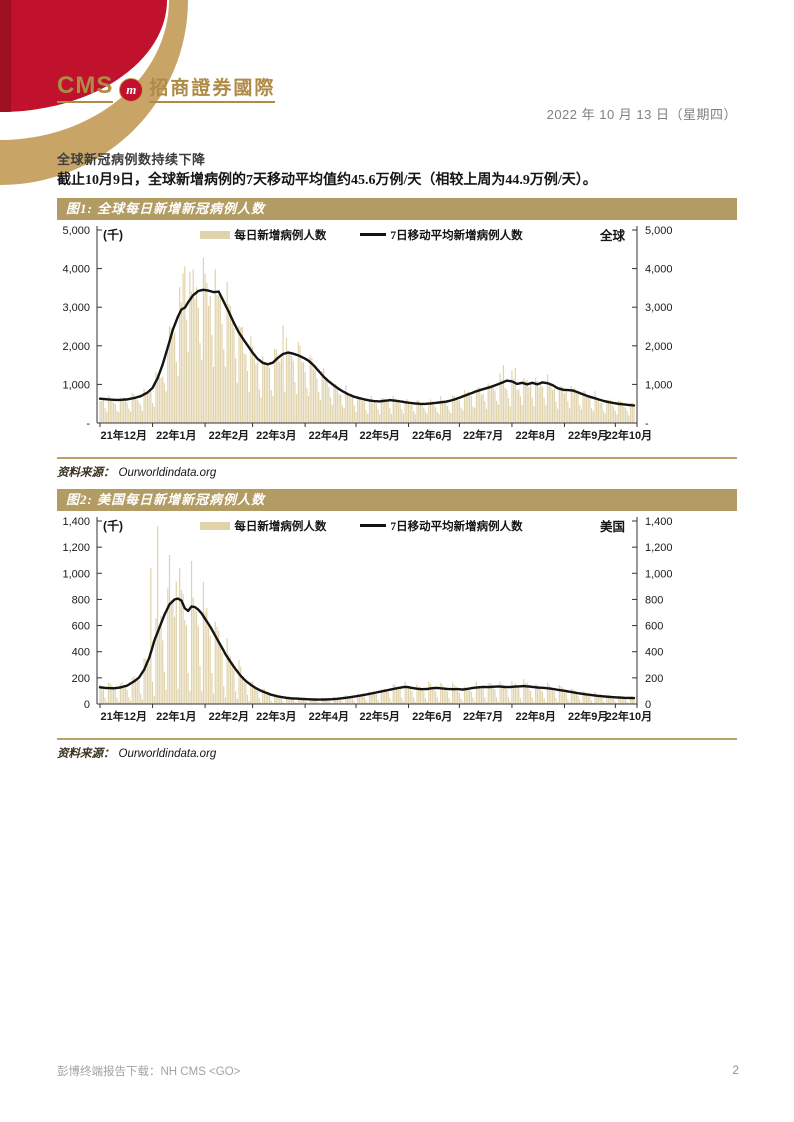 This screenshot has width=794, height=1122. Describe the element at coordinates (212, 91) in the screenshot. I see `logo-chinese-name: 招商證券國際` at that location.